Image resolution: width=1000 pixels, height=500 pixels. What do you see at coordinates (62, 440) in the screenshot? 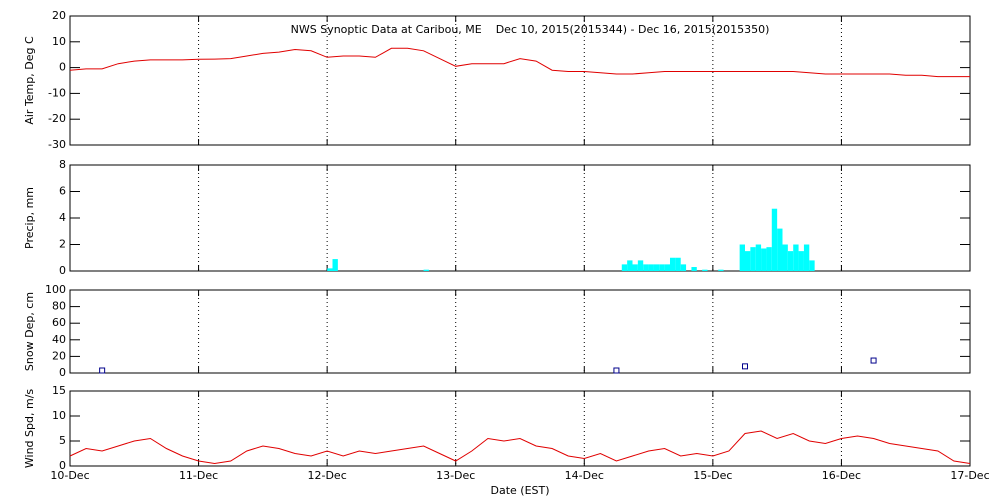
I see `y-tick-label: 5` at bounding box center [62, 440].